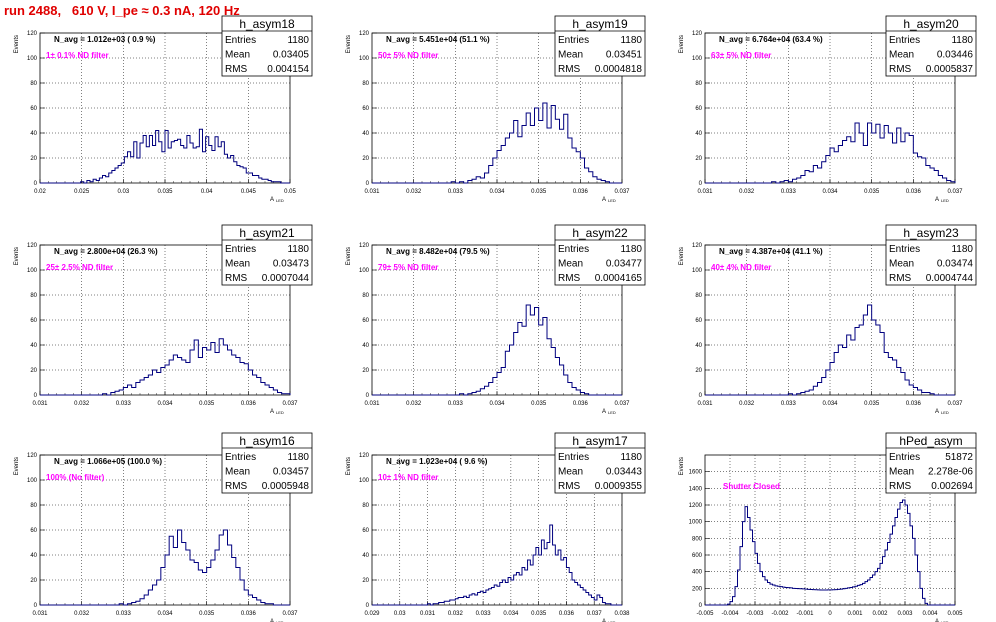 The image size is (996, 622). Describe the element at coordinates (437, 461) in the screenshot. I see `n-avg-label: N_avg = 1.023e+04 ( 9.6 %)` at that location.